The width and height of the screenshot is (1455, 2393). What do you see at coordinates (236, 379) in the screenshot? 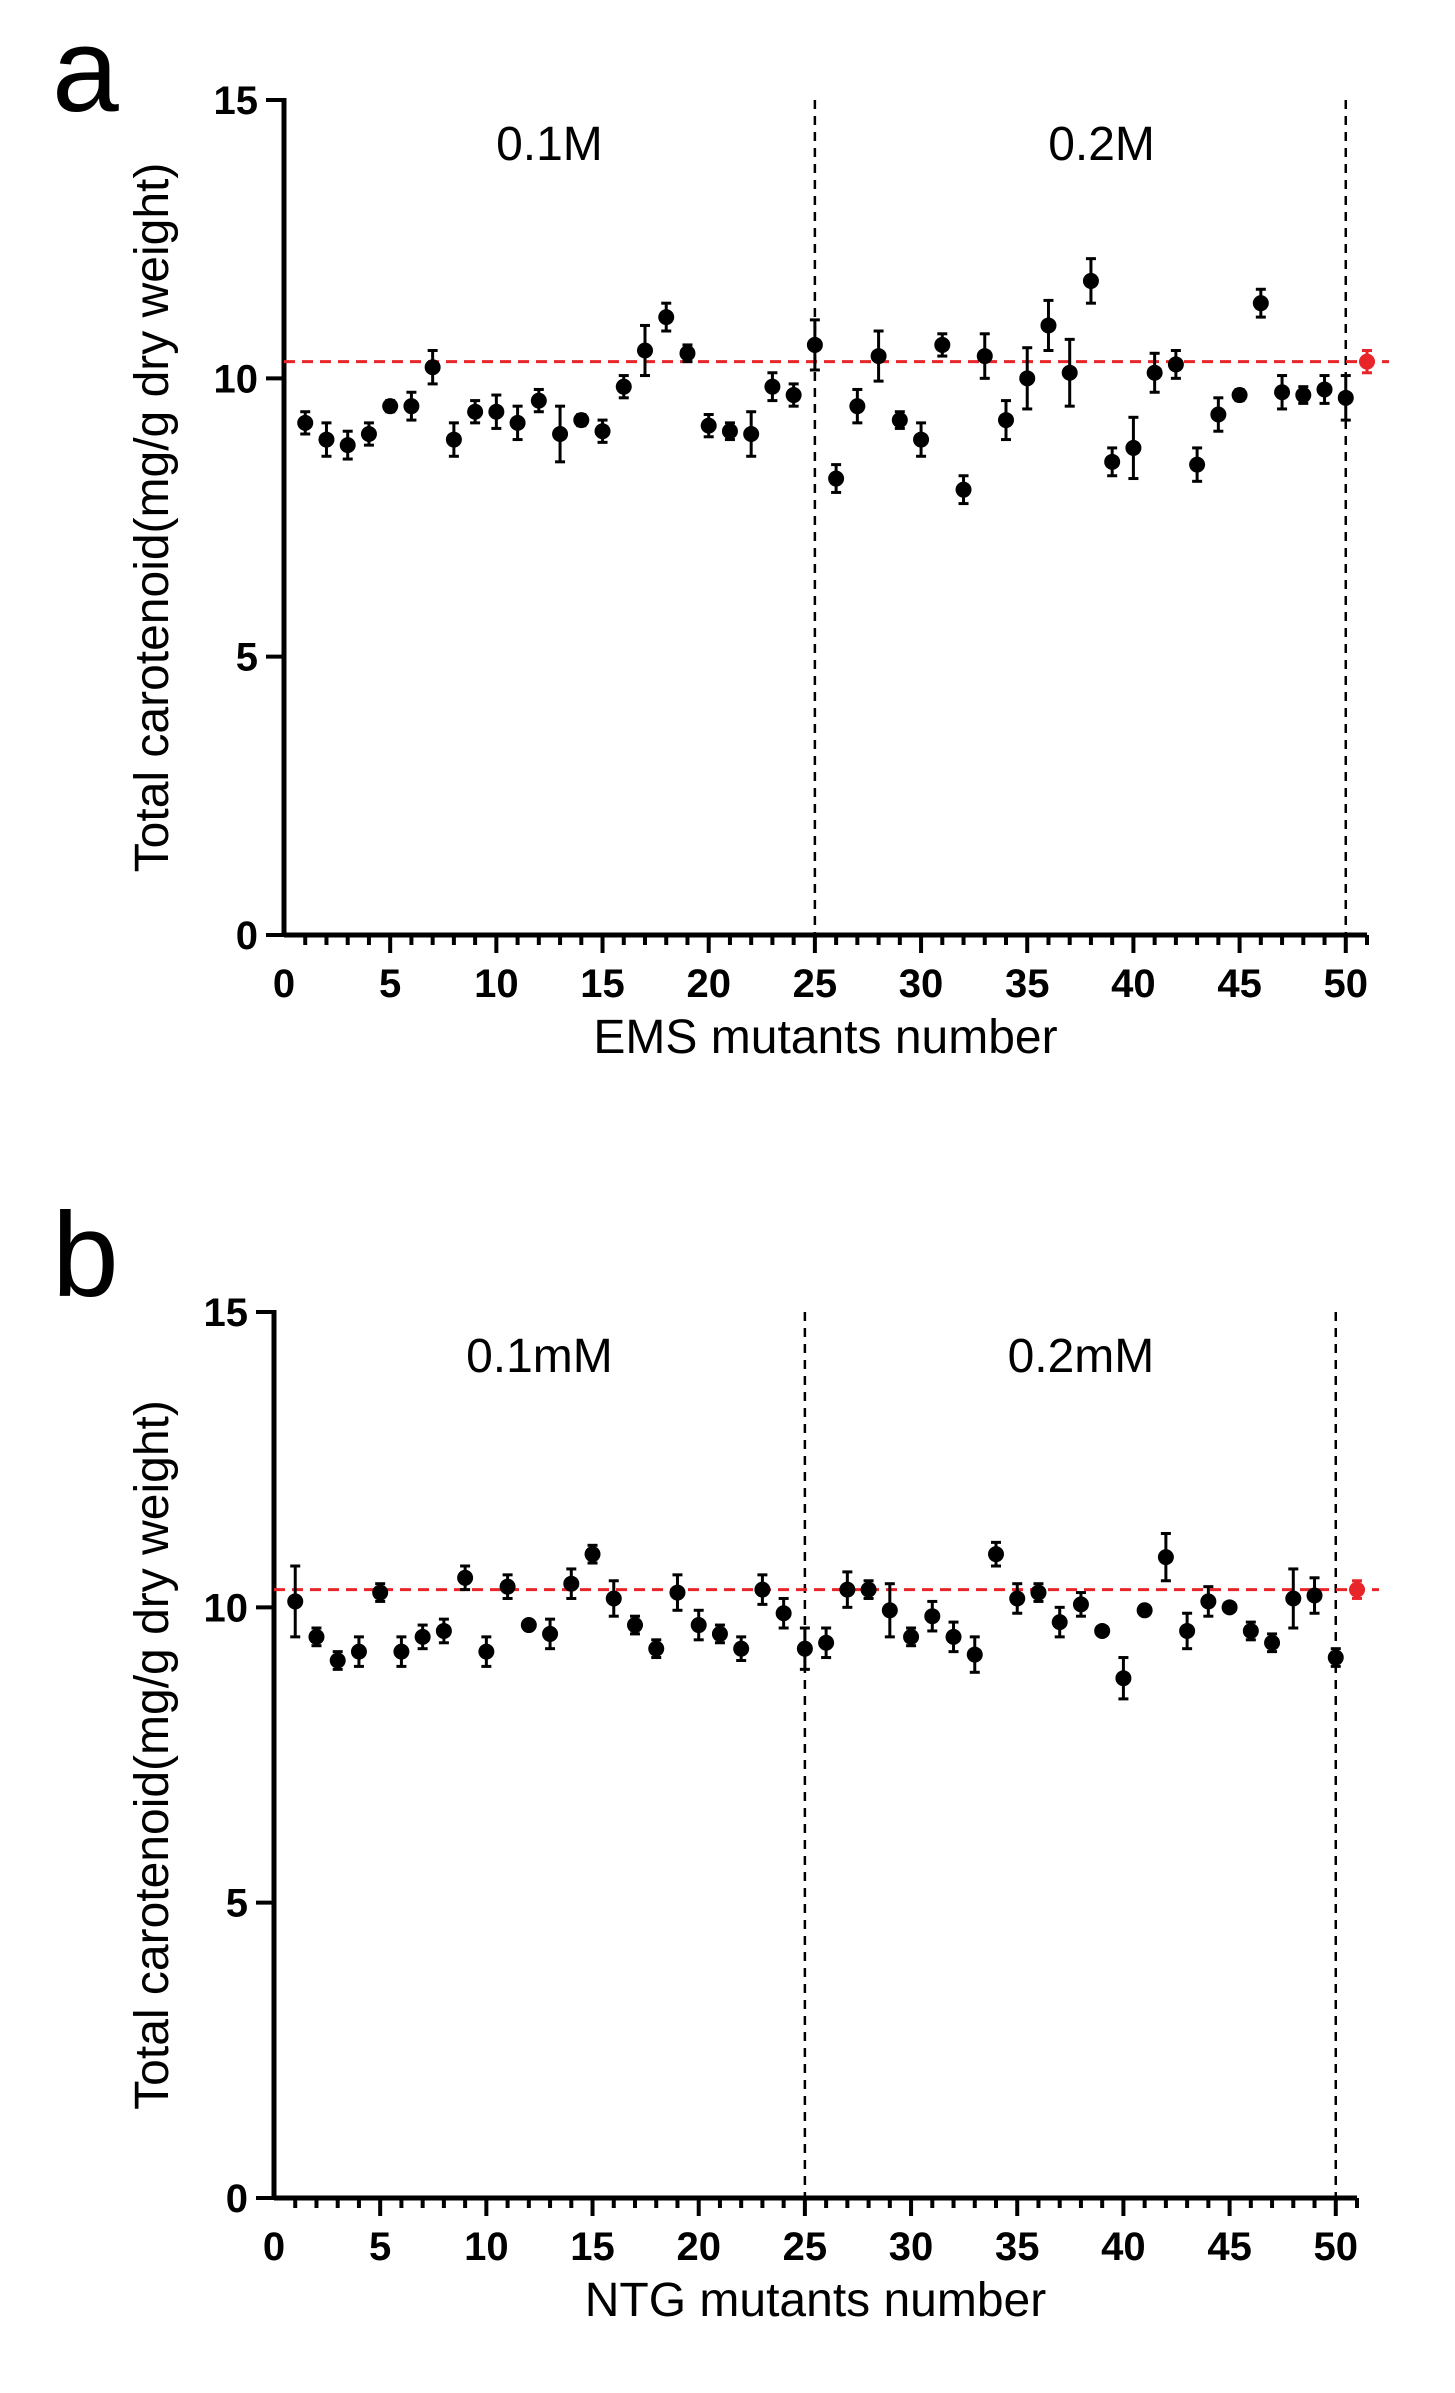
I see `y-tick-label: 10` at bounding box center [236, 379].